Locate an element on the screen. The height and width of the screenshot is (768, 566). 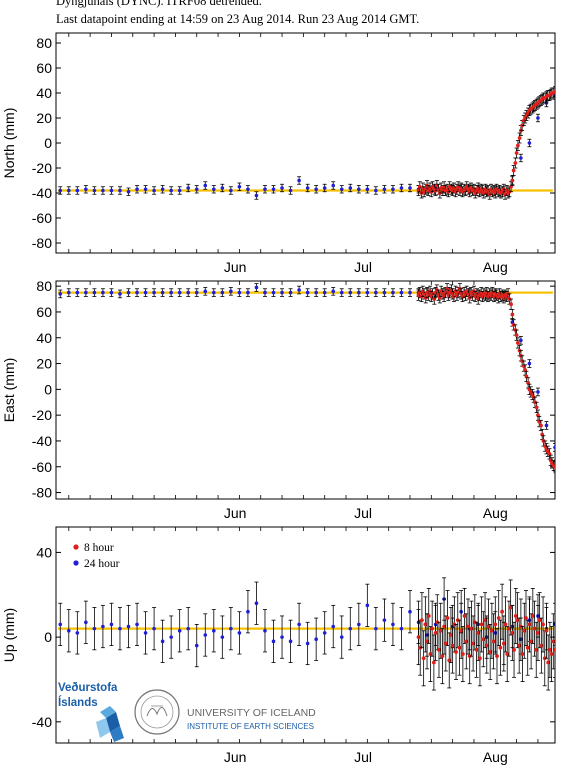
y-tick-label: -20 is located at coordinates (42, 168).